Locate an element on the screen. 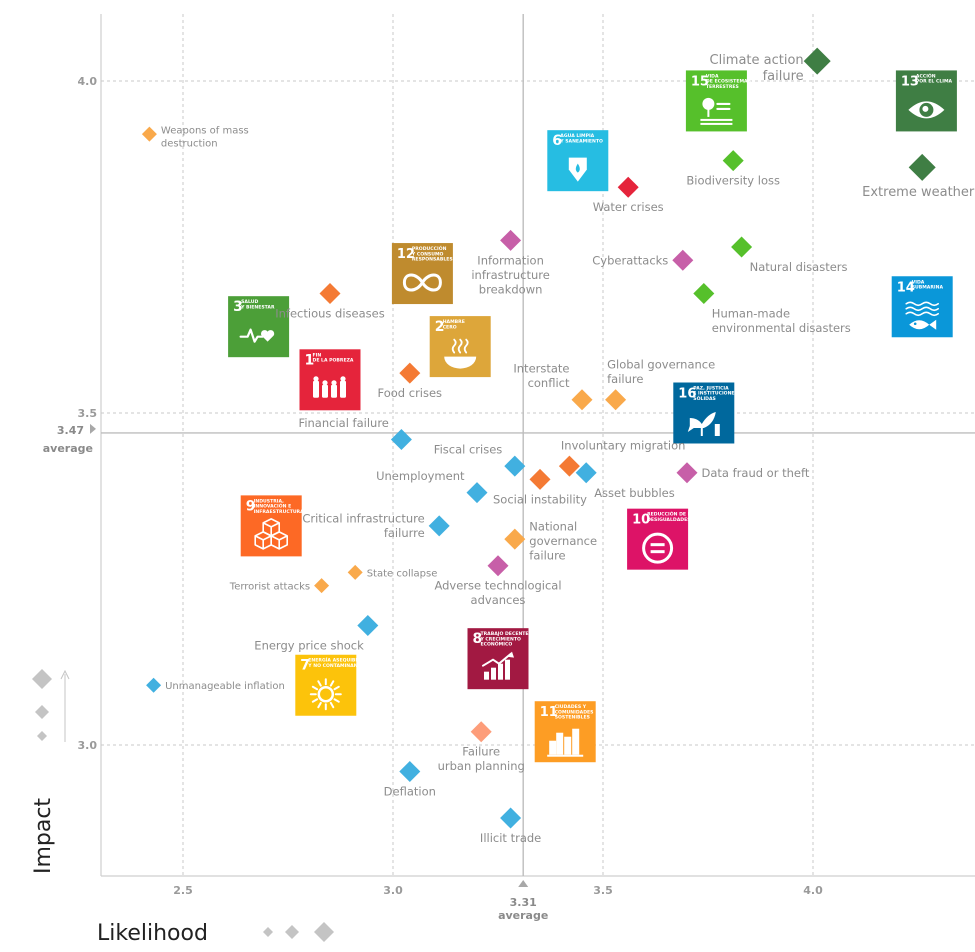  point-label: Social instability is located at coordinates (540, 499).